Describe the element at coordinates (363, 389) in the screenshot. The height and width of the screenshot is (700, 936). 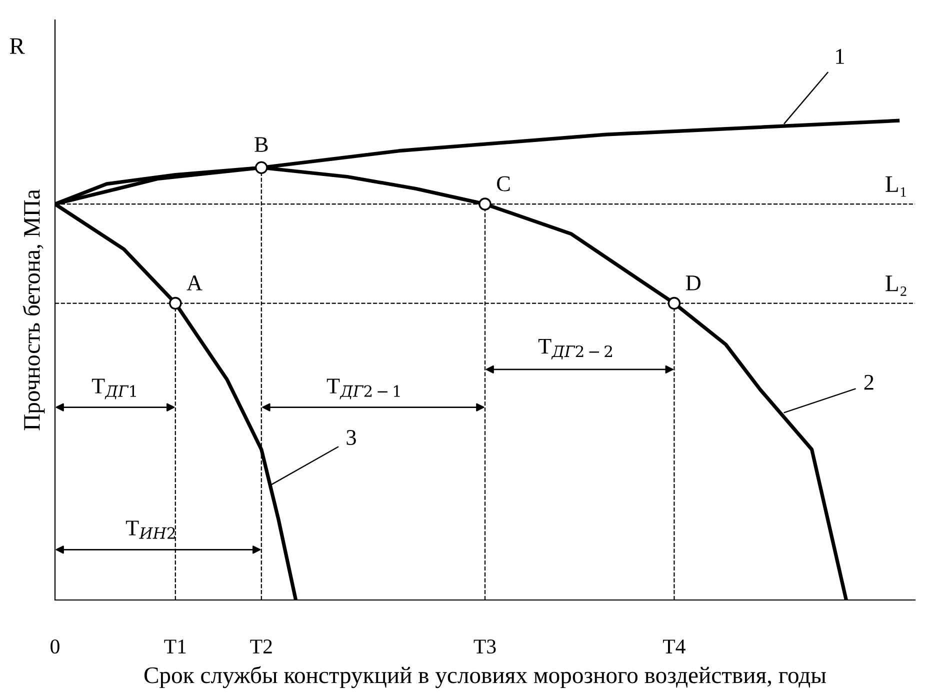
I see `annotation: T$_{ДГ2−1}$` at that location.